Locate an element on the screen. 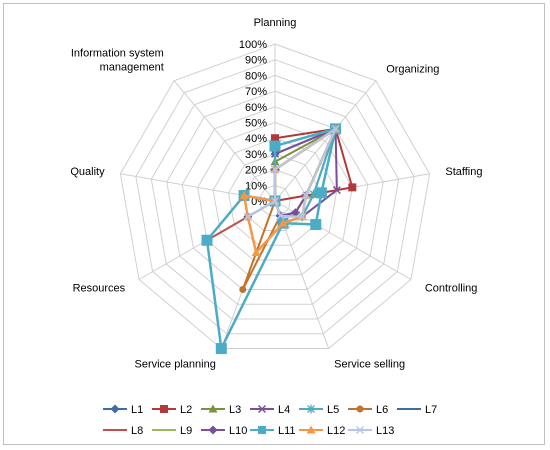 The height and width of the screenshot is (450, 550). legend-item: L1 is located at coordinates (123, 410).